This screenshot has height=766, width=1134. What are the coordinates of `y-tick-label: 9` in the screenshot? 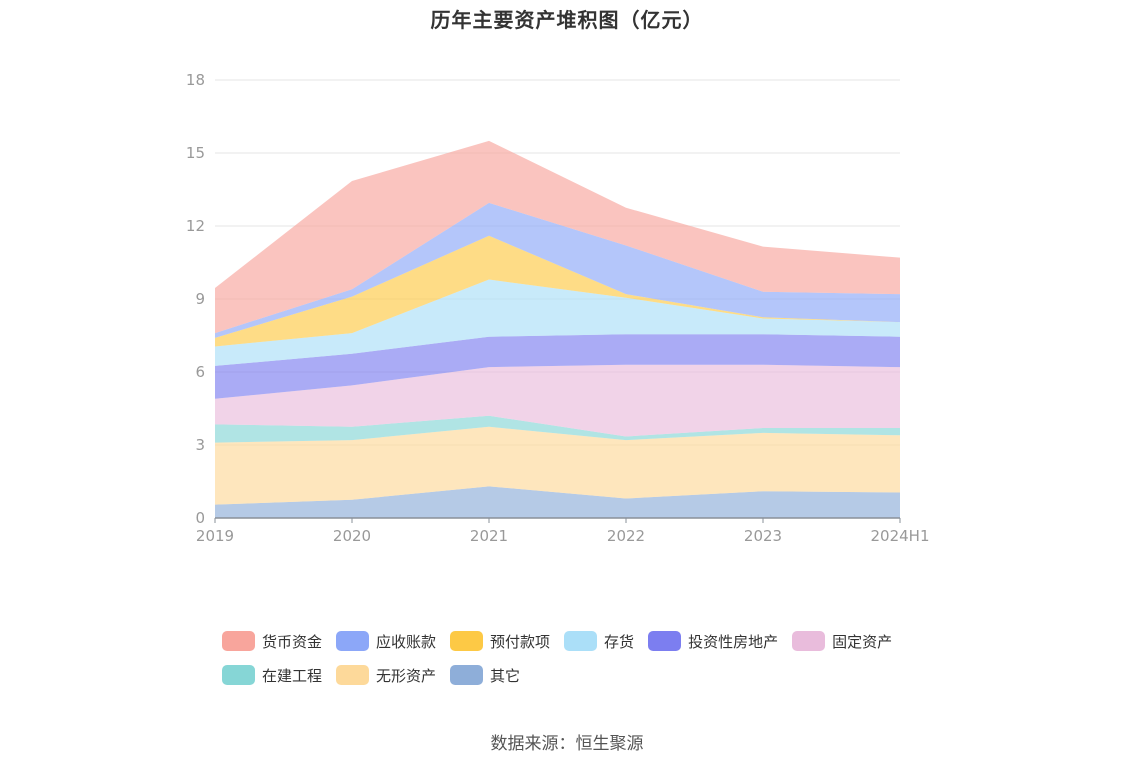 It's located at (200, 299).